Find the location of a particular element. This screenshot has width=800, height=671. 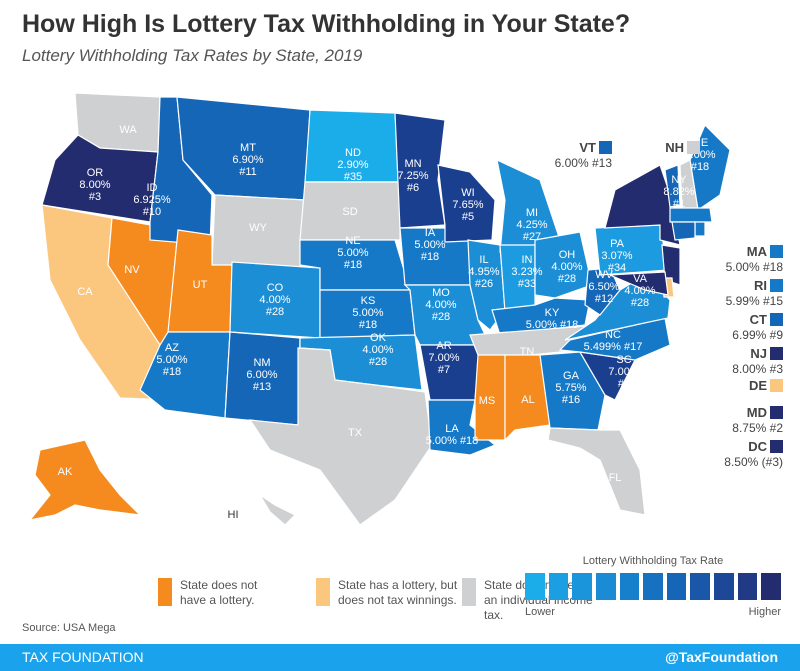

state-code: AZ is located at coordinates (172, 348).